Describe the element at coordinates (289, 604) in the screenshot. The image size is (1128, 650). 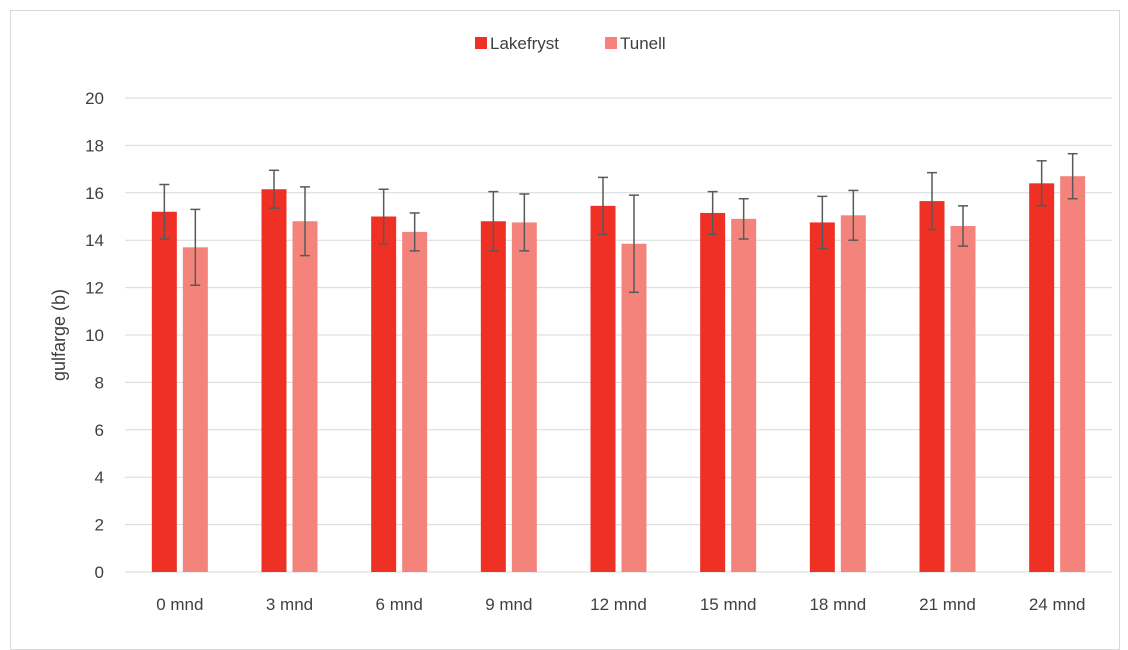
I see `x-tick-label: 3 mnd` at that location.